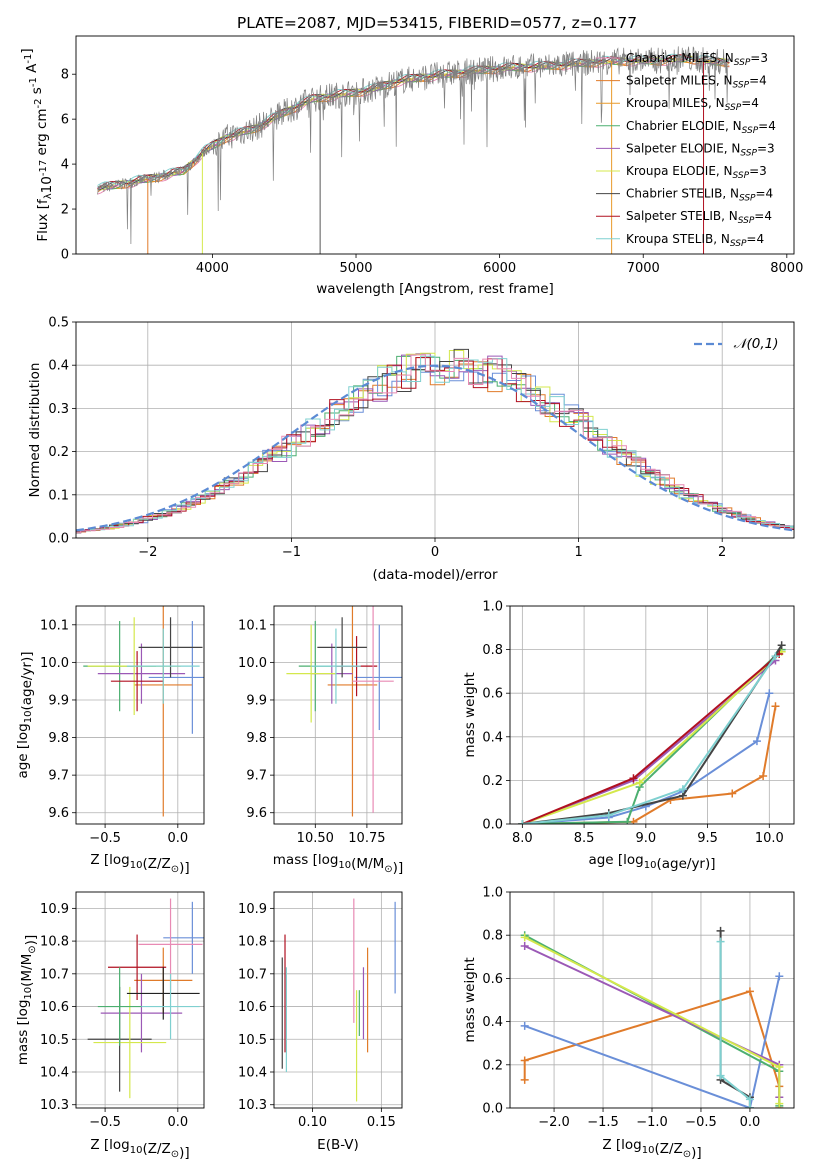  Describe the element at coordinates (682, 194) in the screenshot. I see `legend-text: Chabrier STELIB, N` at that location.